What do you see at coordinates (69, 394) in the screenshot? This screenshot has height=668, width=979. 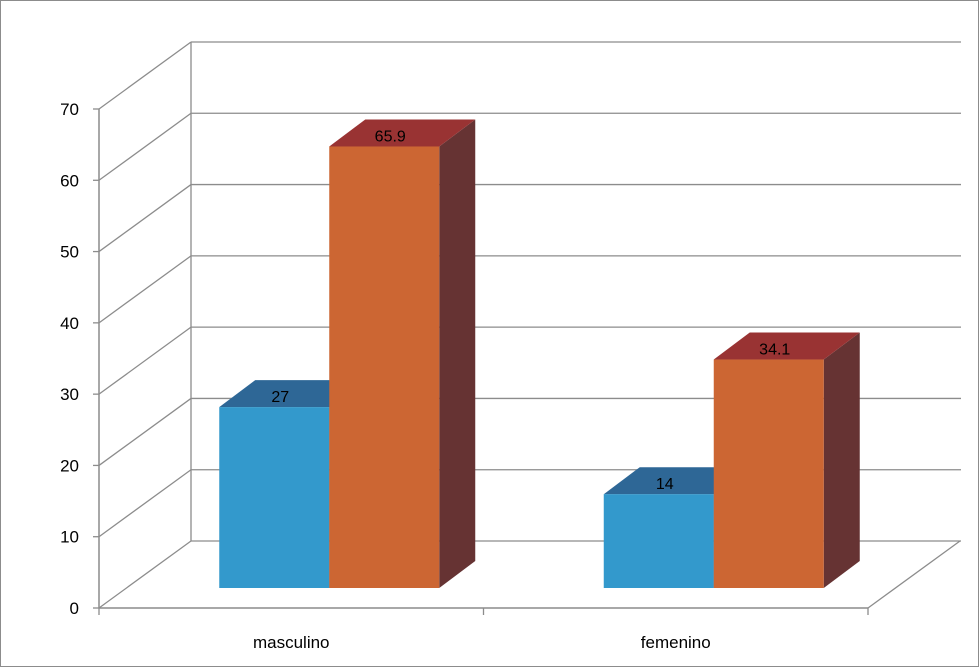 I see `y-tick-label: 30` at bounding box center [69, 394].